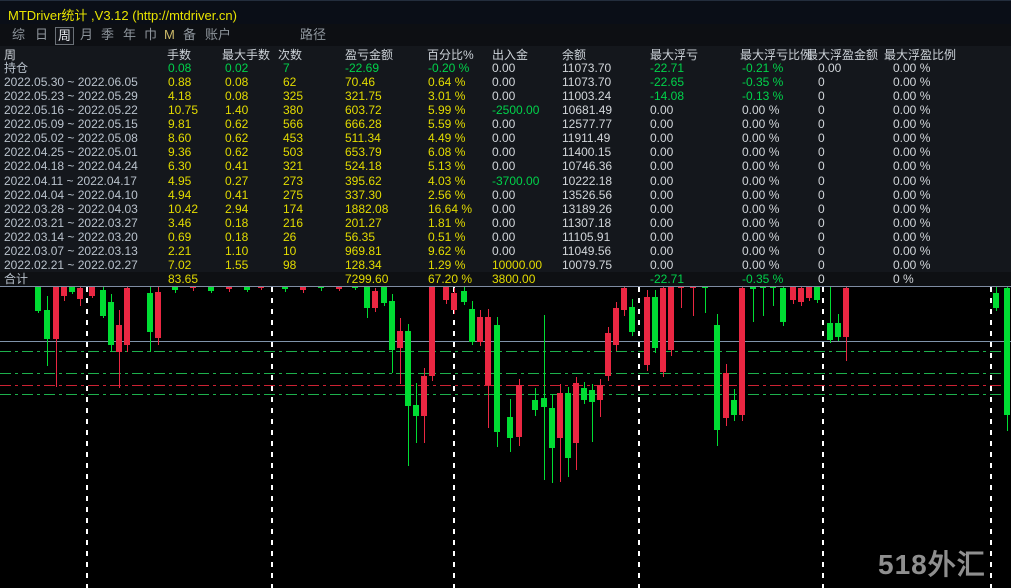 This screenshot has height=588, width=1011. Describe the element at coordinates (71, 264) in the screenshot. I see `cell: 2022.02.21 ~ 2022.02.27` at that location.